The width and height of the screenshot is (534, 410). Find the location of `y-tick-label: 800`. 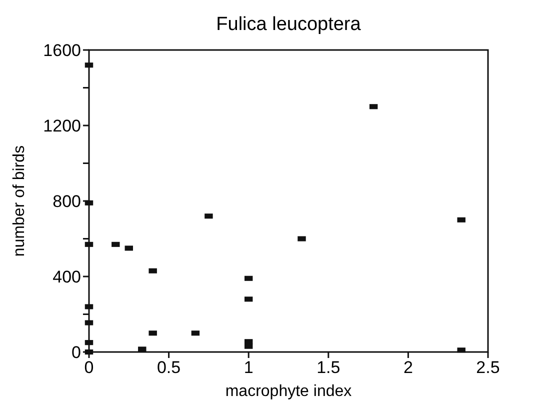

y-tick-label: 800 is located at coordinates (66, 201).